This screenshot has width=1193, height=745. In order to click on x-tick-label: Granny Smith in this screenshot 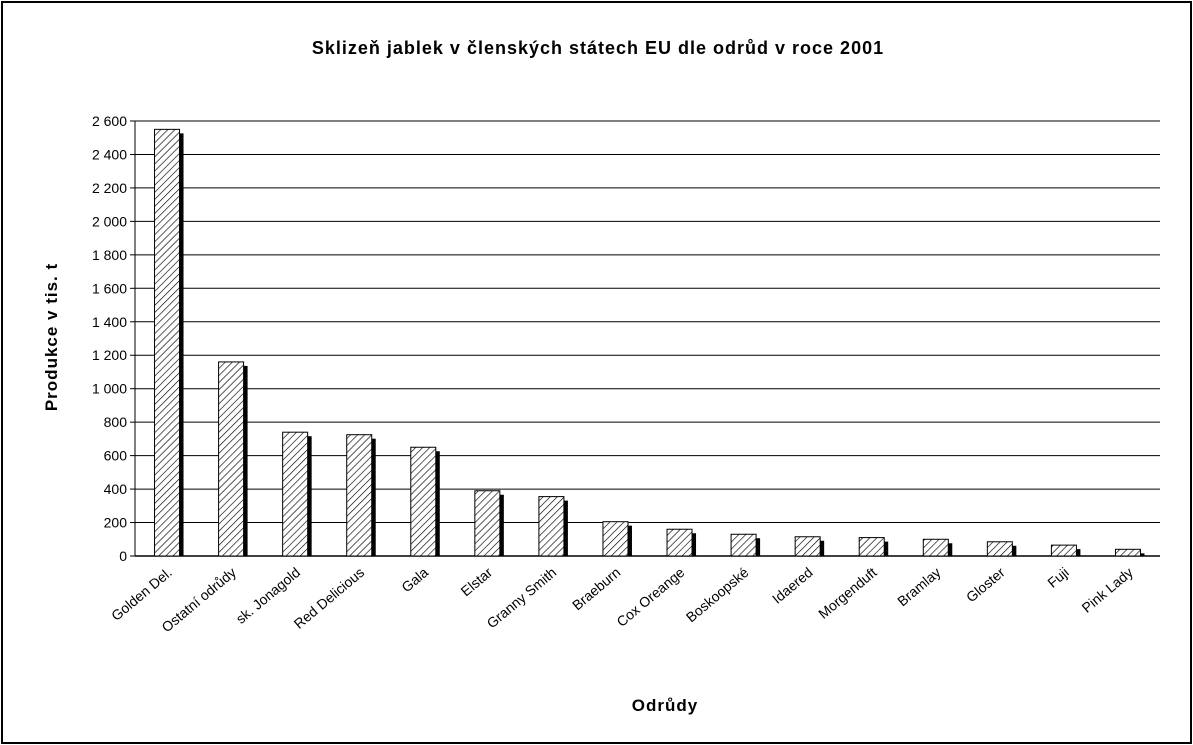, I will do `click(521, 597)`.